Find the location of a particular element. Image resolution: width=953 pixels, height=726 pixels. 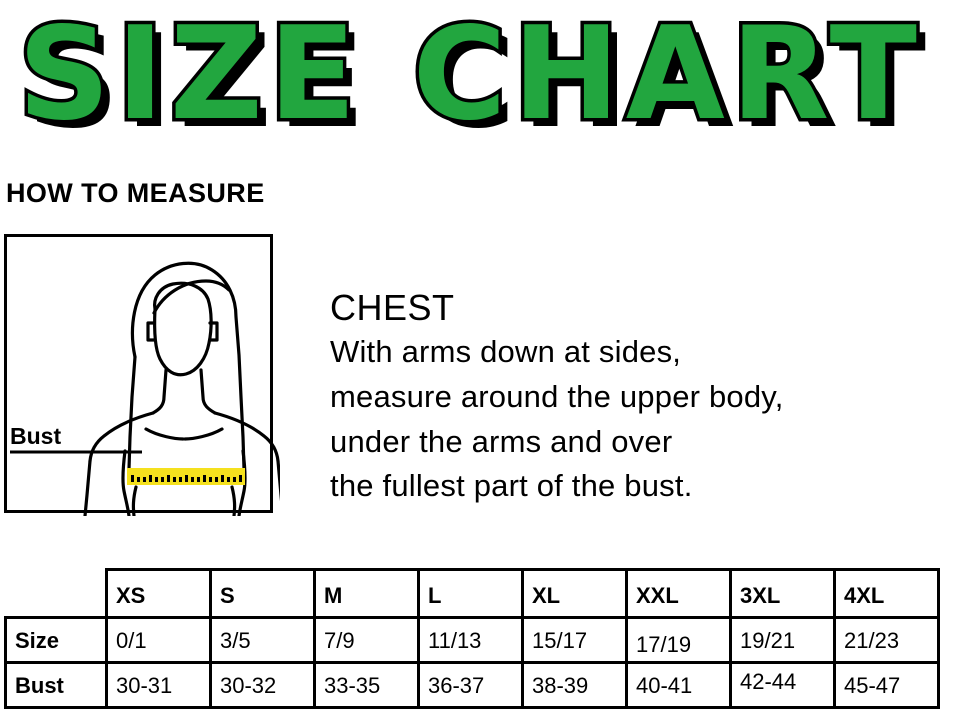

torso-right-side is located at coordinates (233, 500).